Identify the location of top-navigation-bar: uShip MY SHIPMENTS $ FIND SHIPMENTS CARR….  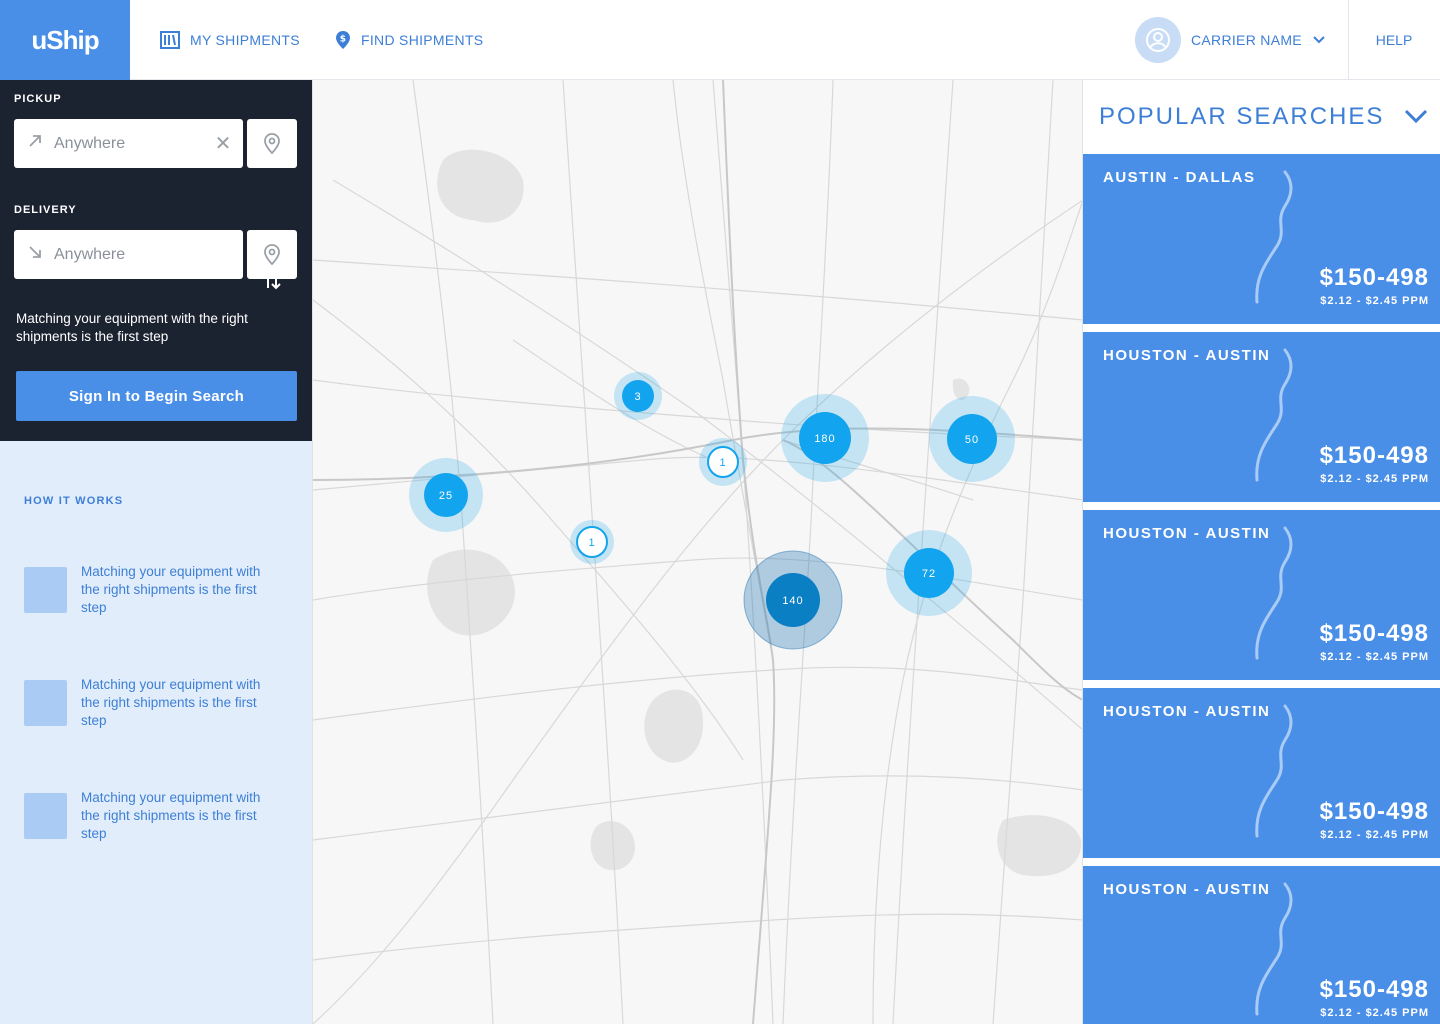
(720, 40).